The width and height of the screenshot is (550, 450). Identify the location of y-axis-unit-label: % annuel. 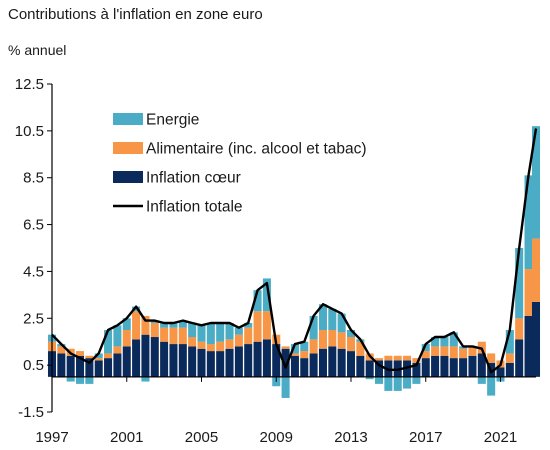
(37, 50).